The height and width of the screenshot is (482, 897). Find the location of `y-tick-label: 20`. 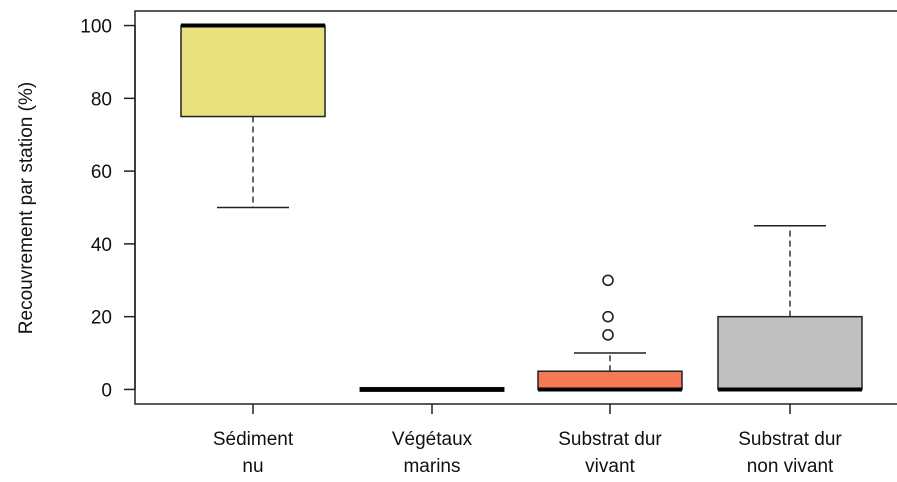

y-tick-label: 20 is located at coordinates (101, 318).